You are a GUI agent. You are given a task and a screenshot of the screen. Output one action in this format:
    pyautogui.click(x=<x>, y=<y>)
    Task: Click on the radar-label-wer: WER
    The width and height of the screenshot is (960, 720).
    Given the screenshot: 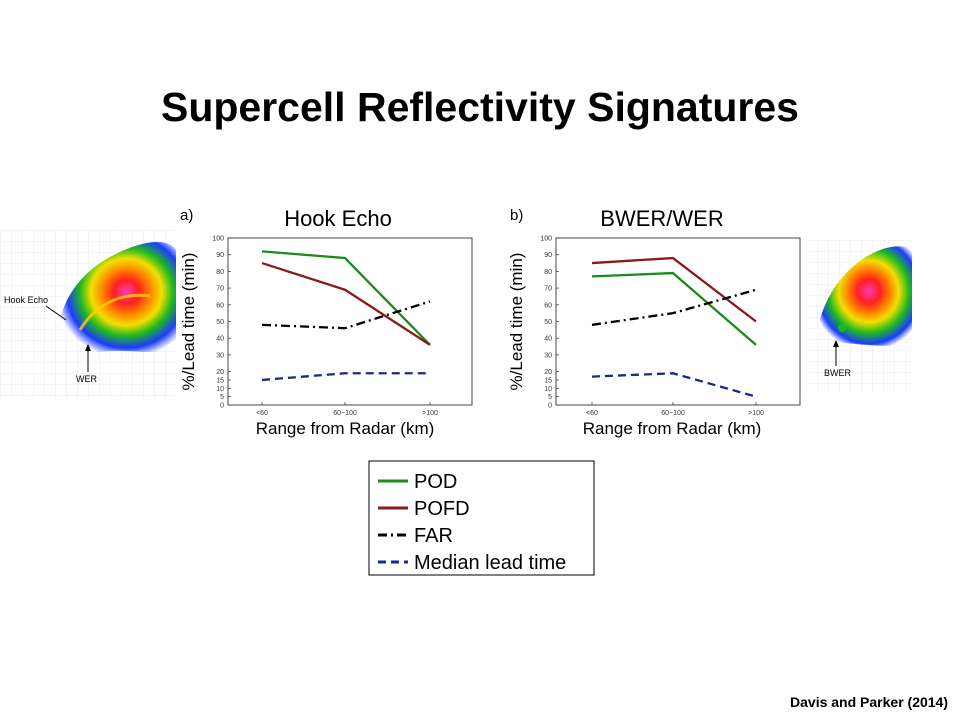 What is the action you would take?
    pyautogui.click(x=86, y=379)
    